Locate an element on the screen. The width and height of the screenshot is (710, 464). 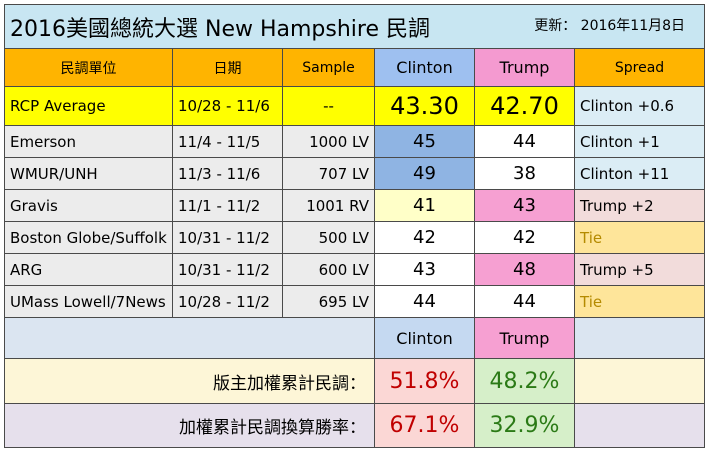
poll-clinton: 45 is located at coordinates (424, 141).